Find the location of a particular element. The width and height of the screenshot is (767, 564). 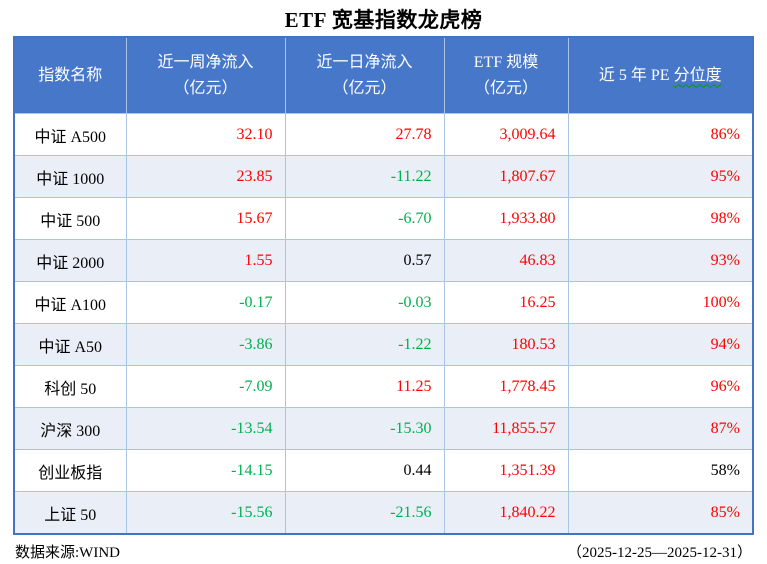

header-label: 近一周净流入 is located at coordinates (205, 62).